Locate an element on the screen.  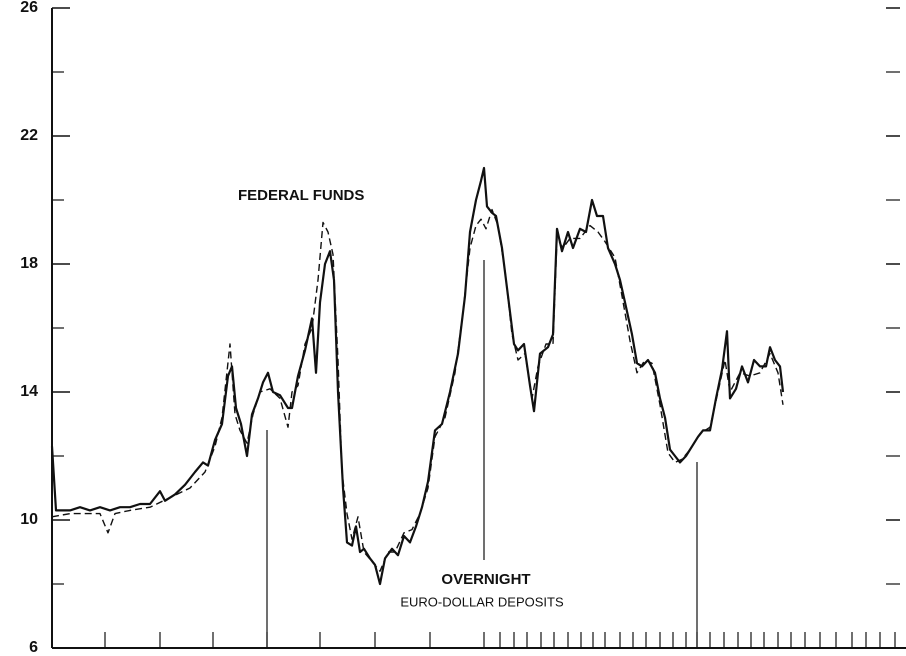
y-tick-label: 10 is located at coordinates (29, 519).